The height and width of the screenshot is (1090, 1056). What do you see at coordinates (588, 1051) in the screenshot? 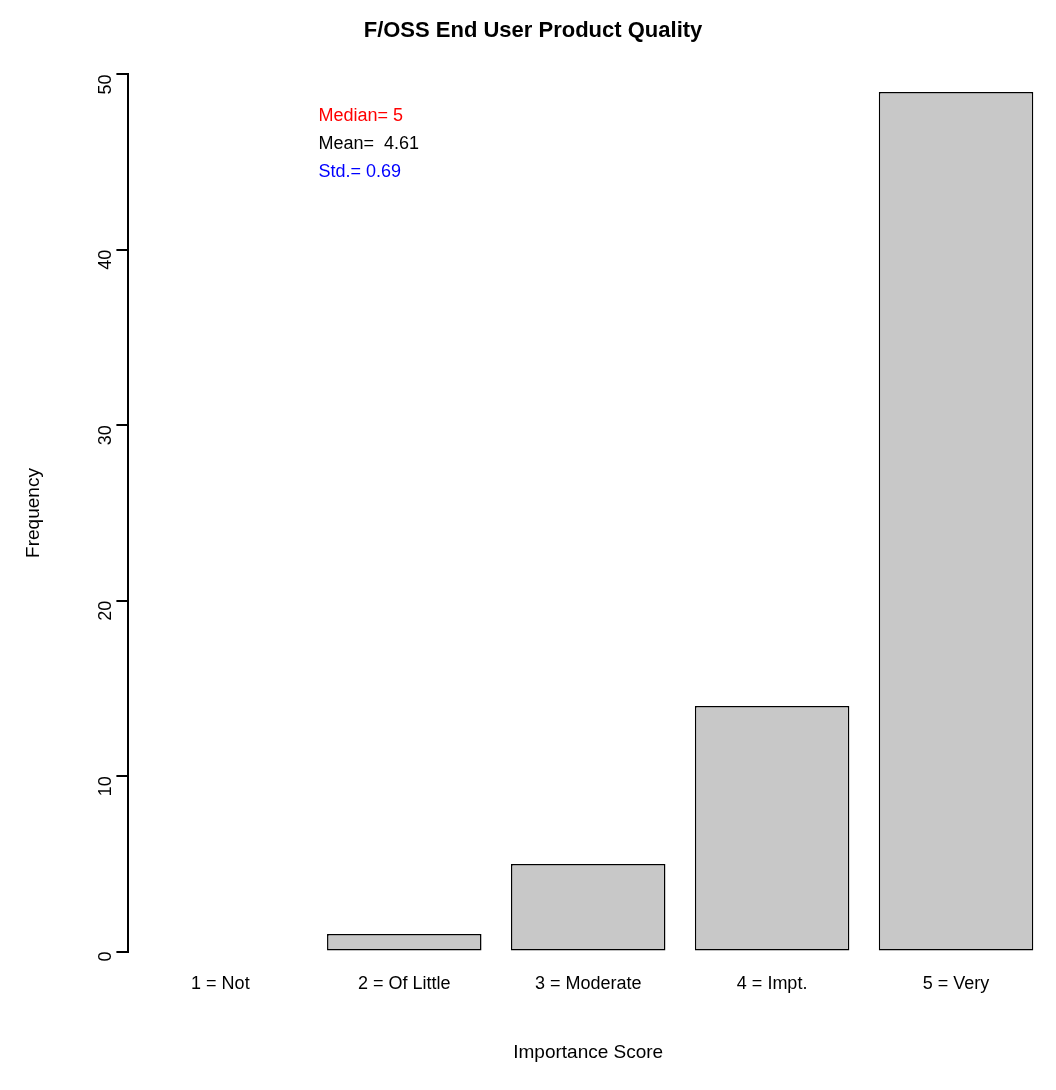
I see `x-axis-title: Importance Score` at bounding box center [588, 1051].